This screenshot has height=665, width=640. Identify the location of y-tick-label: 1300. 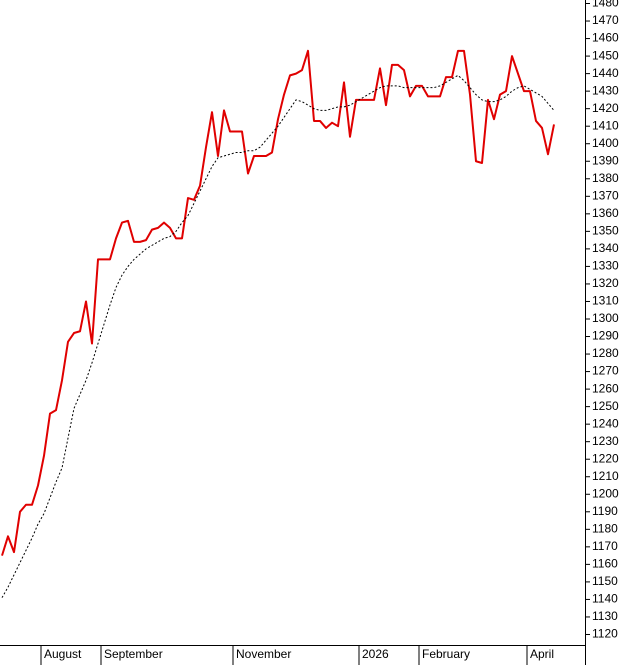
(605, 318).